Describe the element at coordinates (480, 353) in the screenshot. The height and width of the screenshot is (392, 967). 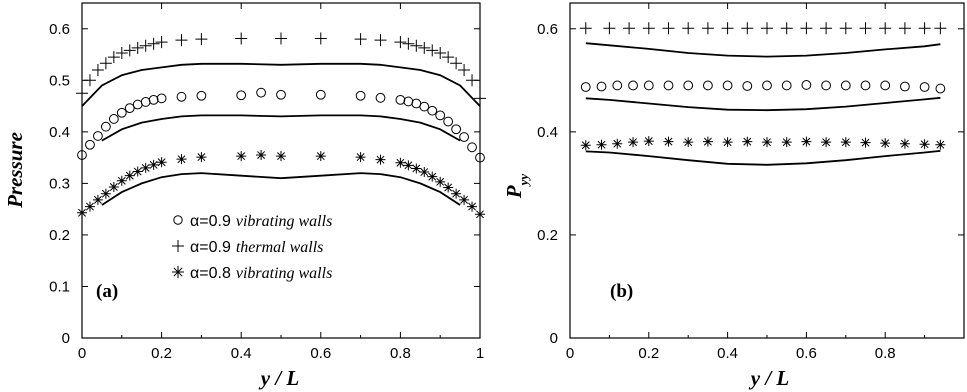
I see `panel-a-x-tick-label: 1` at that location.